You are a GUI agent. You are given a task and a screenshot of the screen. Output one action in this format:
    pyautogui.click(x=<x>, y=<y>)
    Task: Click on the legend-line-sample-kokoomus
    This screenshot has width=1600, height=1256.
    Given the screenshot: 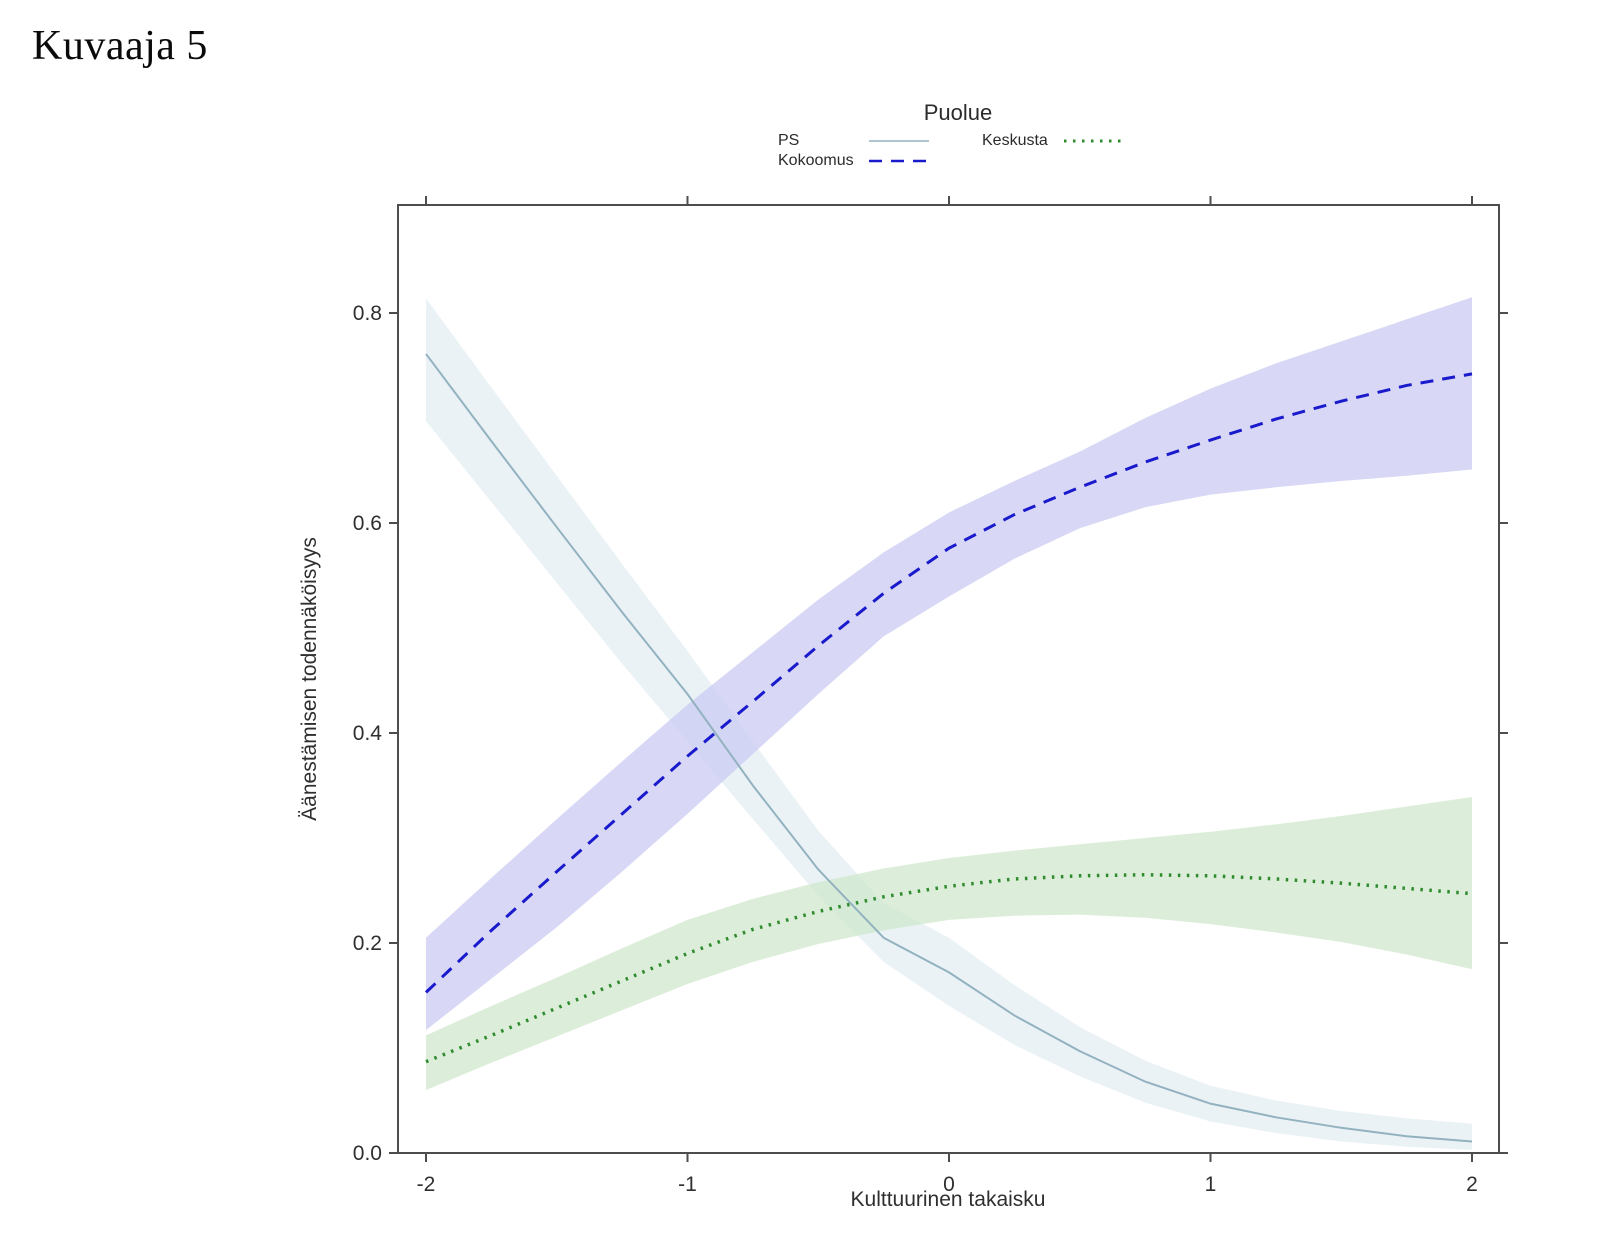 What is the action you would take?
    pyautogui.click(x=899, y=161)
    